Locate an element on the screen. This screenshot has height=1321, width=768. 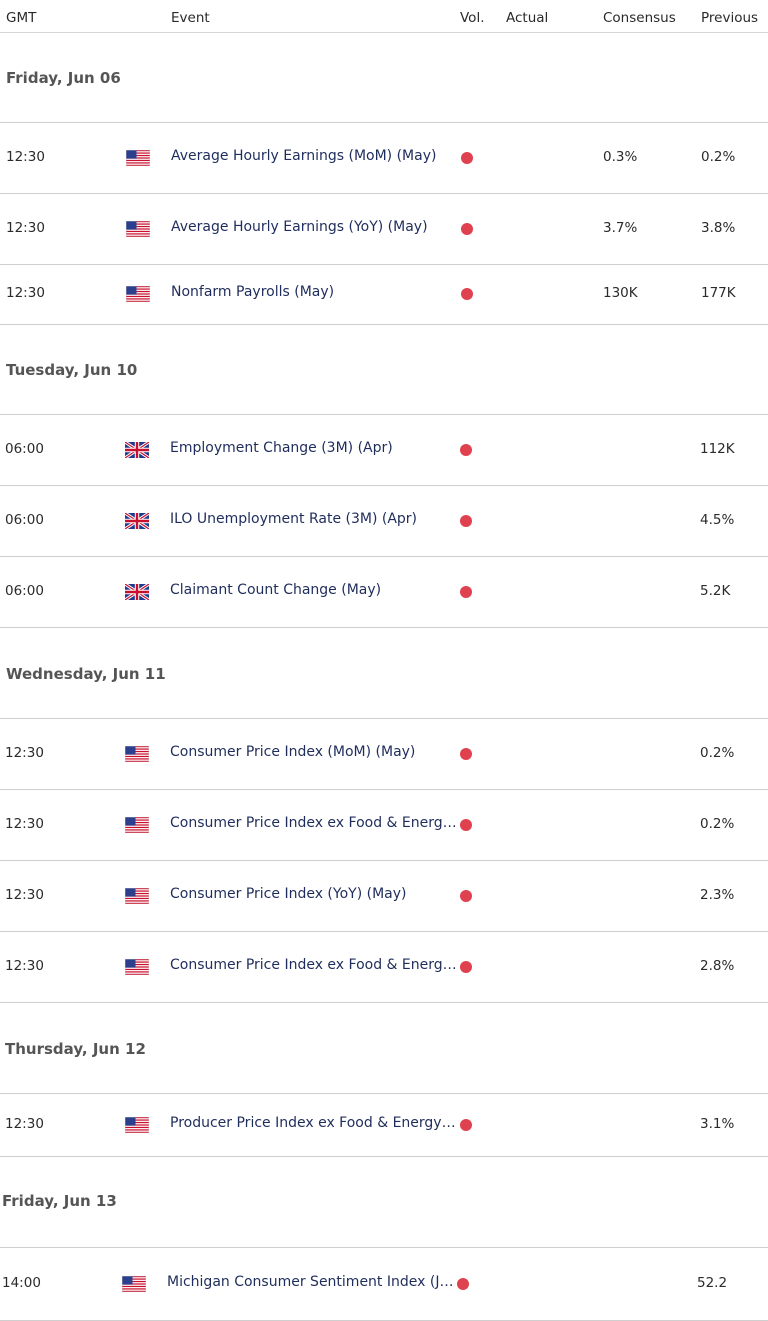
col-header-previous: Previous is located at coordinates (730, 18).